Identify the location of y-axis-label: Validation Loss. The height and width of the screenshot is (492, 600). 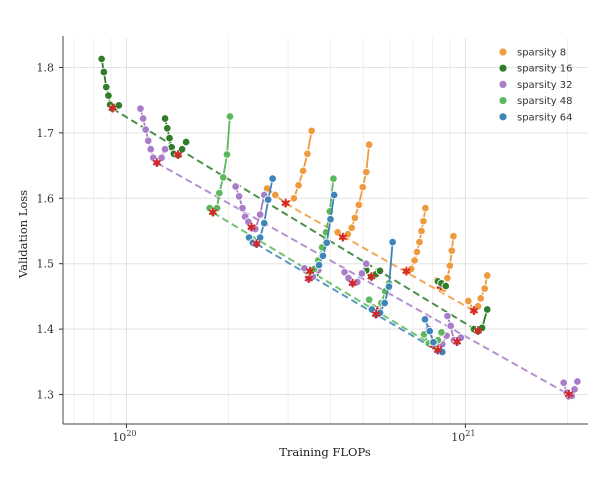
(23, 234).